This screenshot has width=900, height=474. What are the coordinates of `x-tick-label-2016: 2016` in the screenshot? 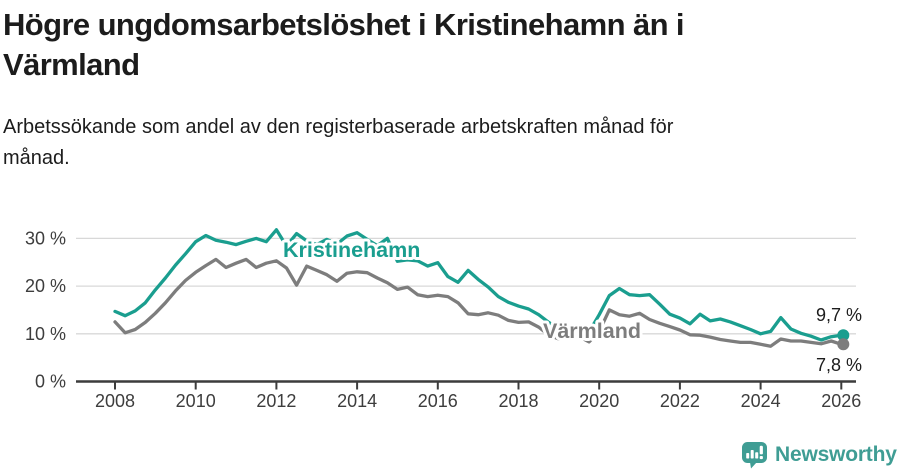 It's located at (438, 401).